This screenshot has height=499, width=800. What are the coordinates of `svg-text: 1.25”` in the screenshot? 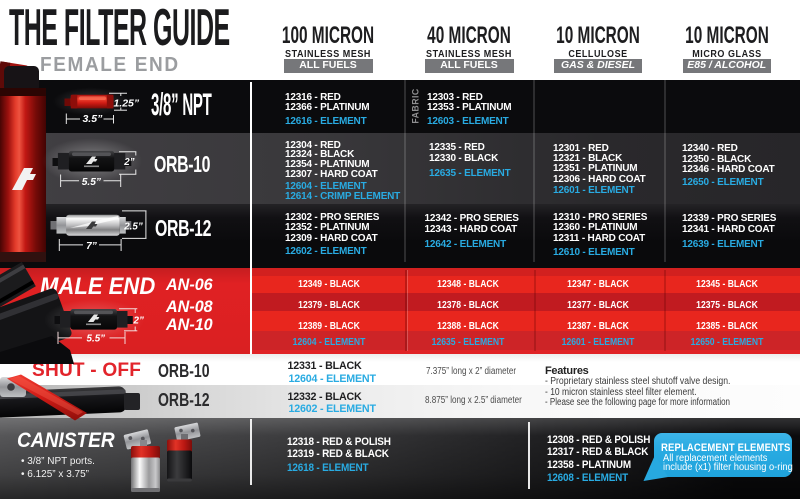 It's located at (126, 103).